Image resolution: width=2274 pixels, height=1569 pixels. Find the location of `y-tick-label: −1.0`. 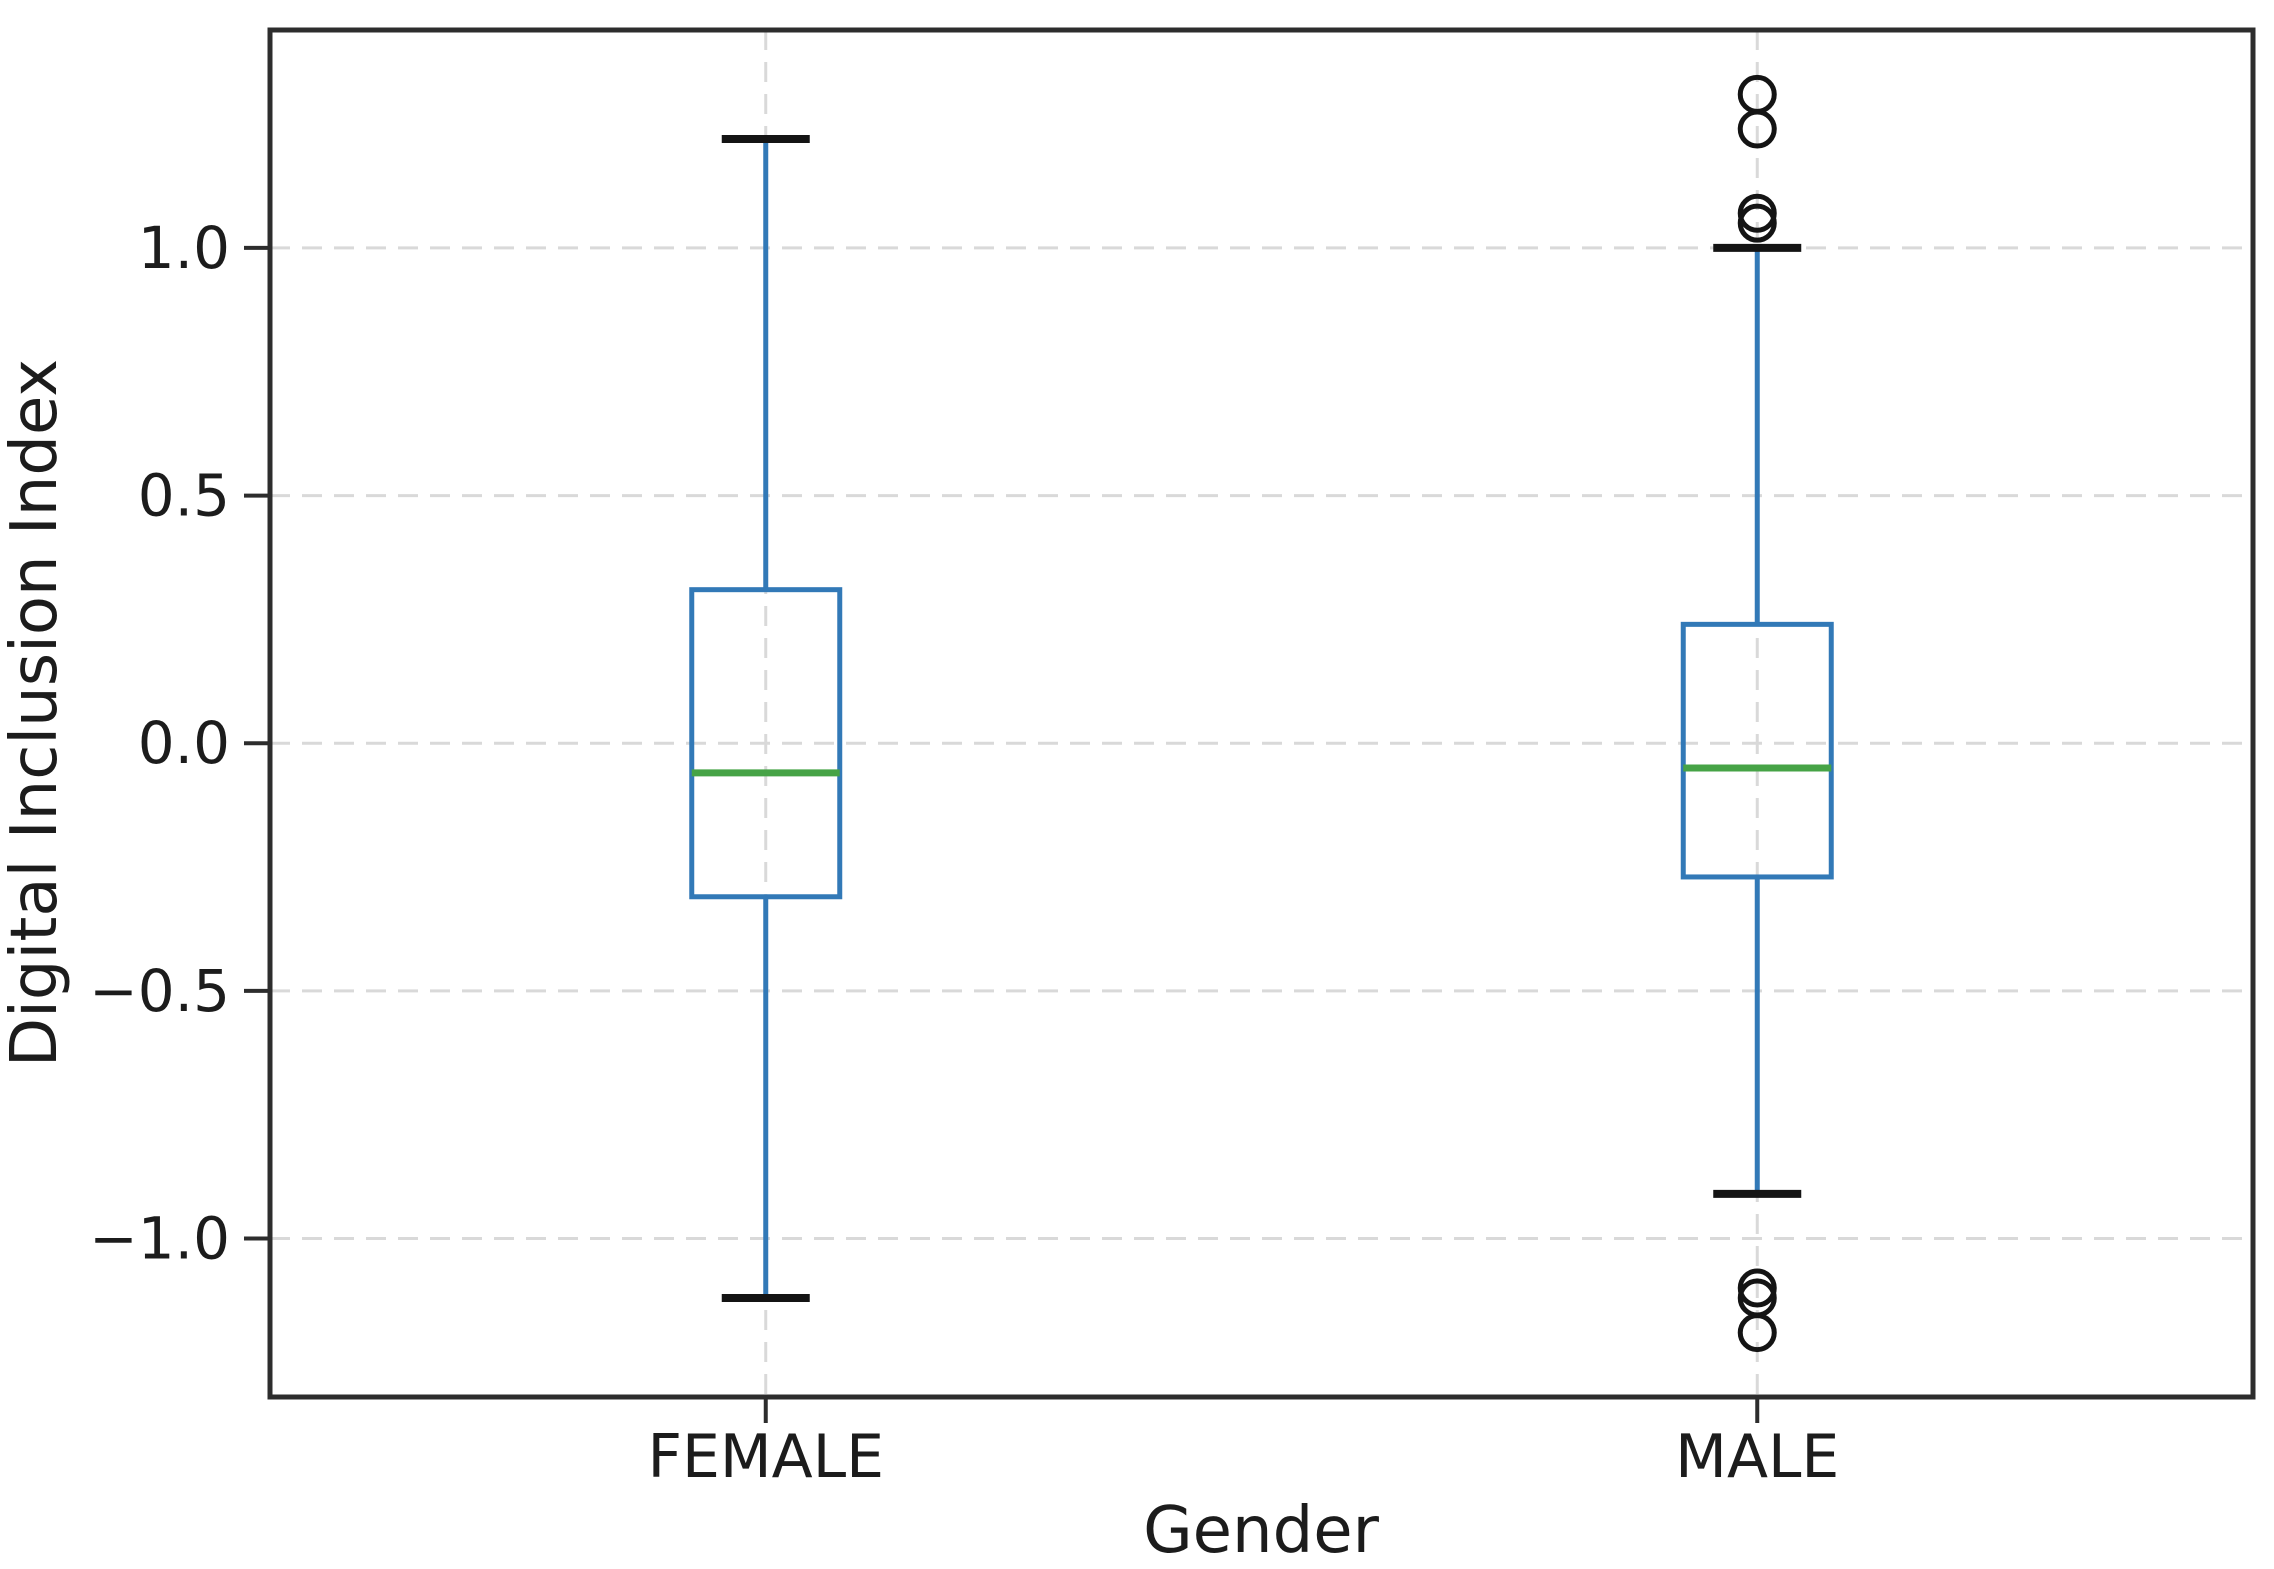

y-tick-label: −1.0 is located at coordinates (159, 1239).